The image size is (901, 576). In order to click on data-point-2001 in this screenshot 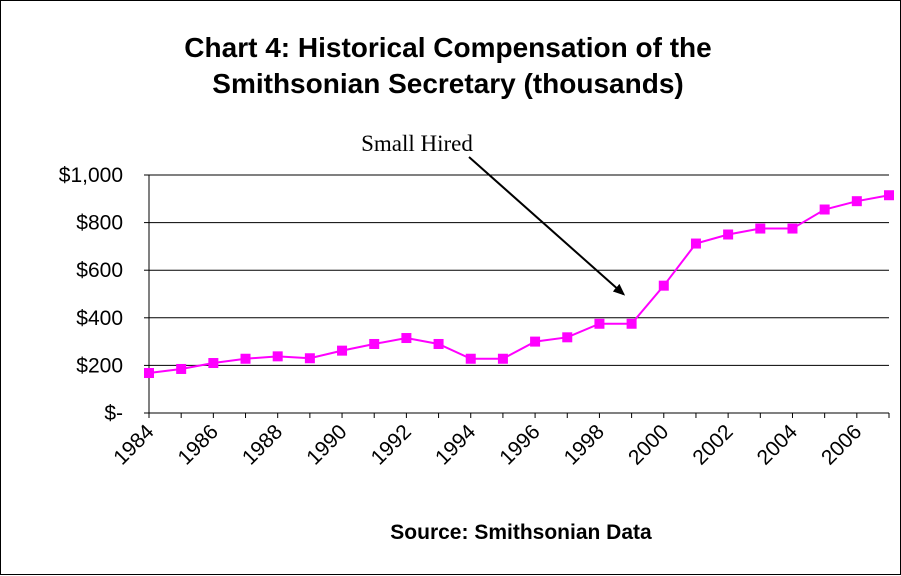, I will do `click(695, 243)`.